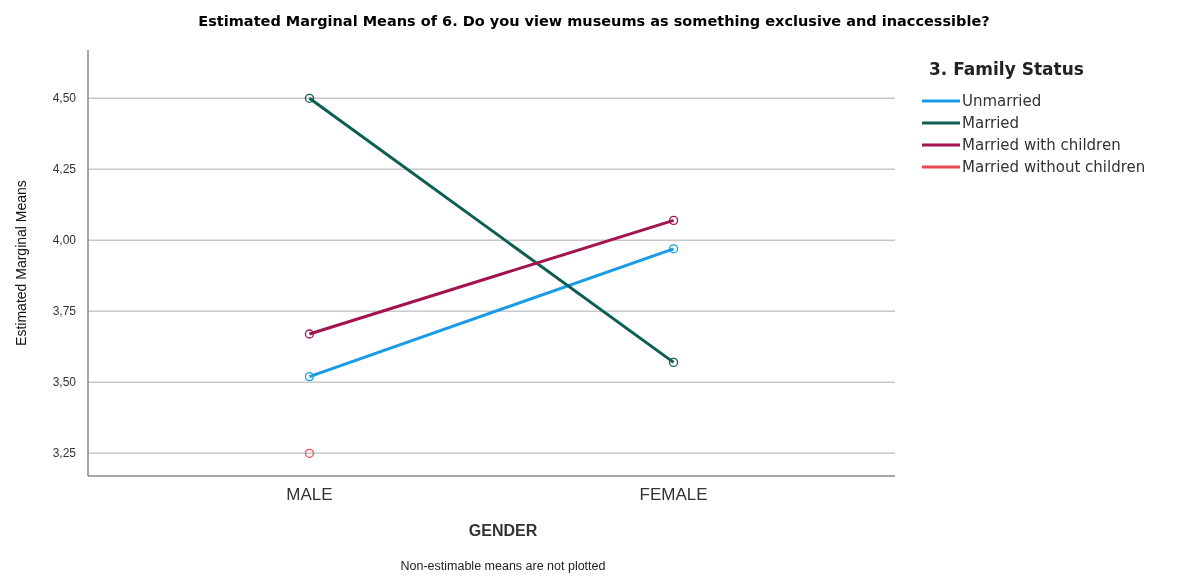  What do you see at coordinates (1006, 69) in the screenshot?
I see `legend-title: 3. Family Status` at bounding box center [1006, 69].